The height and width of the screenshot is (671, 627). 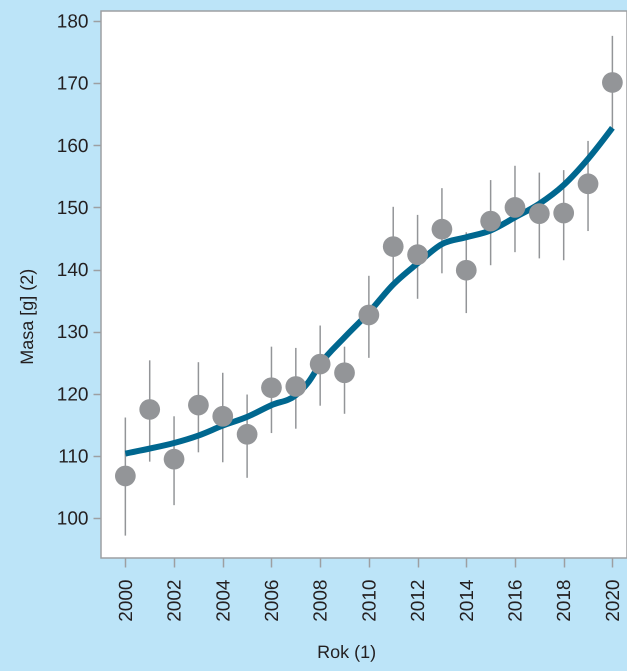 What do you see at coordinates (72, 208) in the screenshot?
I see `y-tick-label: 150` at bounding box center [72, 208].